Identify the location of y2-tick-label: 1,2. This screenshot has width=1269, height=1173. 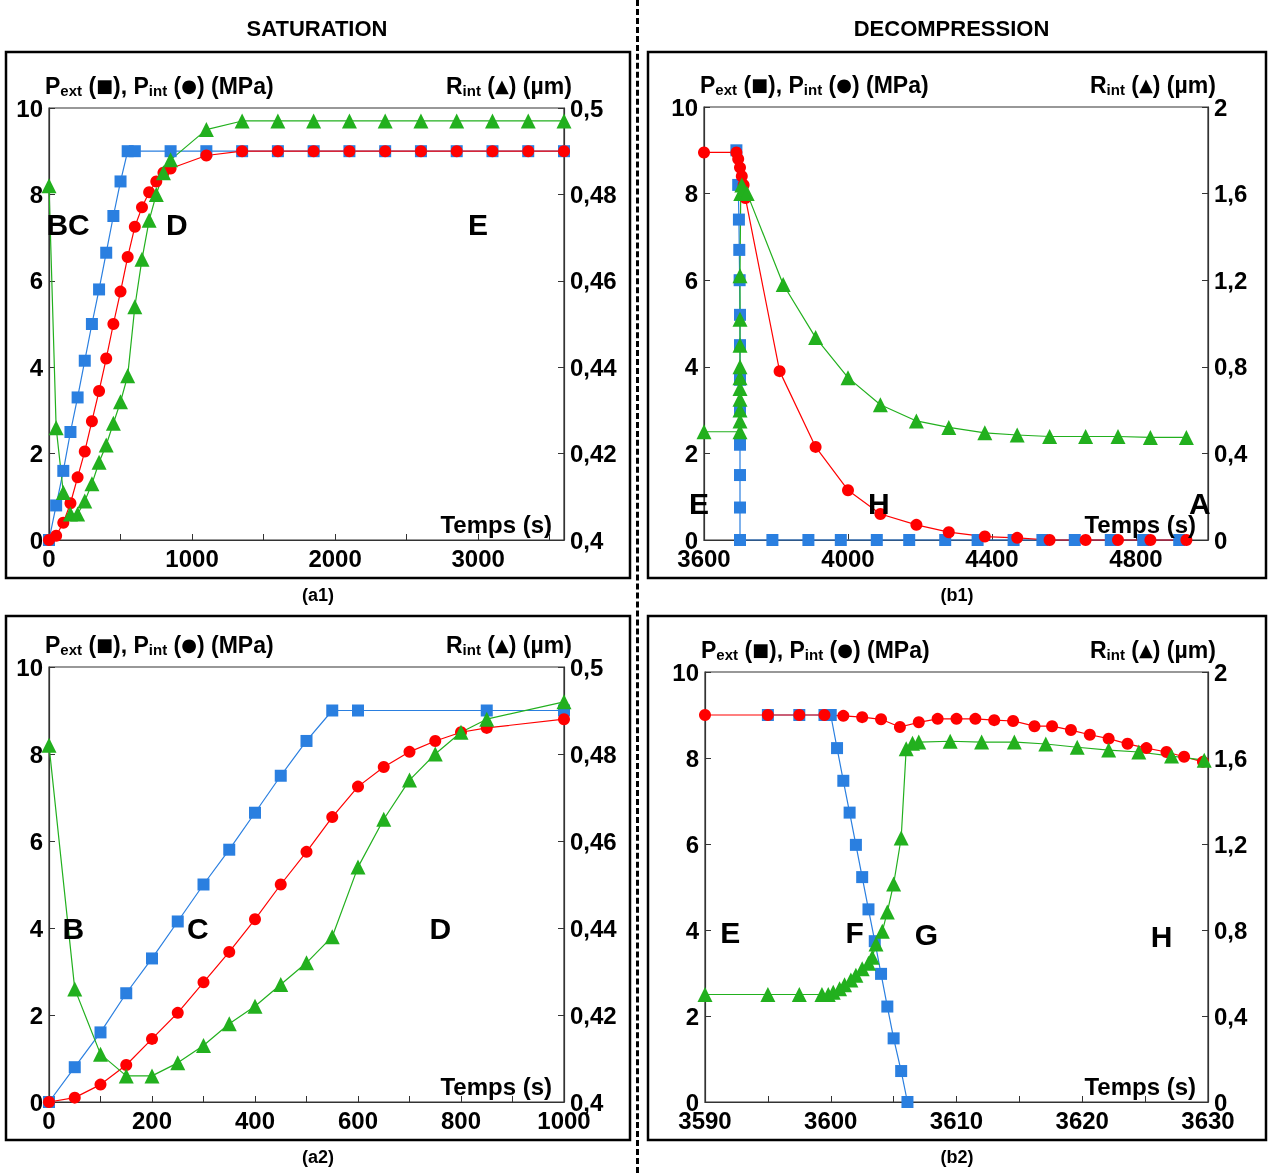
(1231, 844).